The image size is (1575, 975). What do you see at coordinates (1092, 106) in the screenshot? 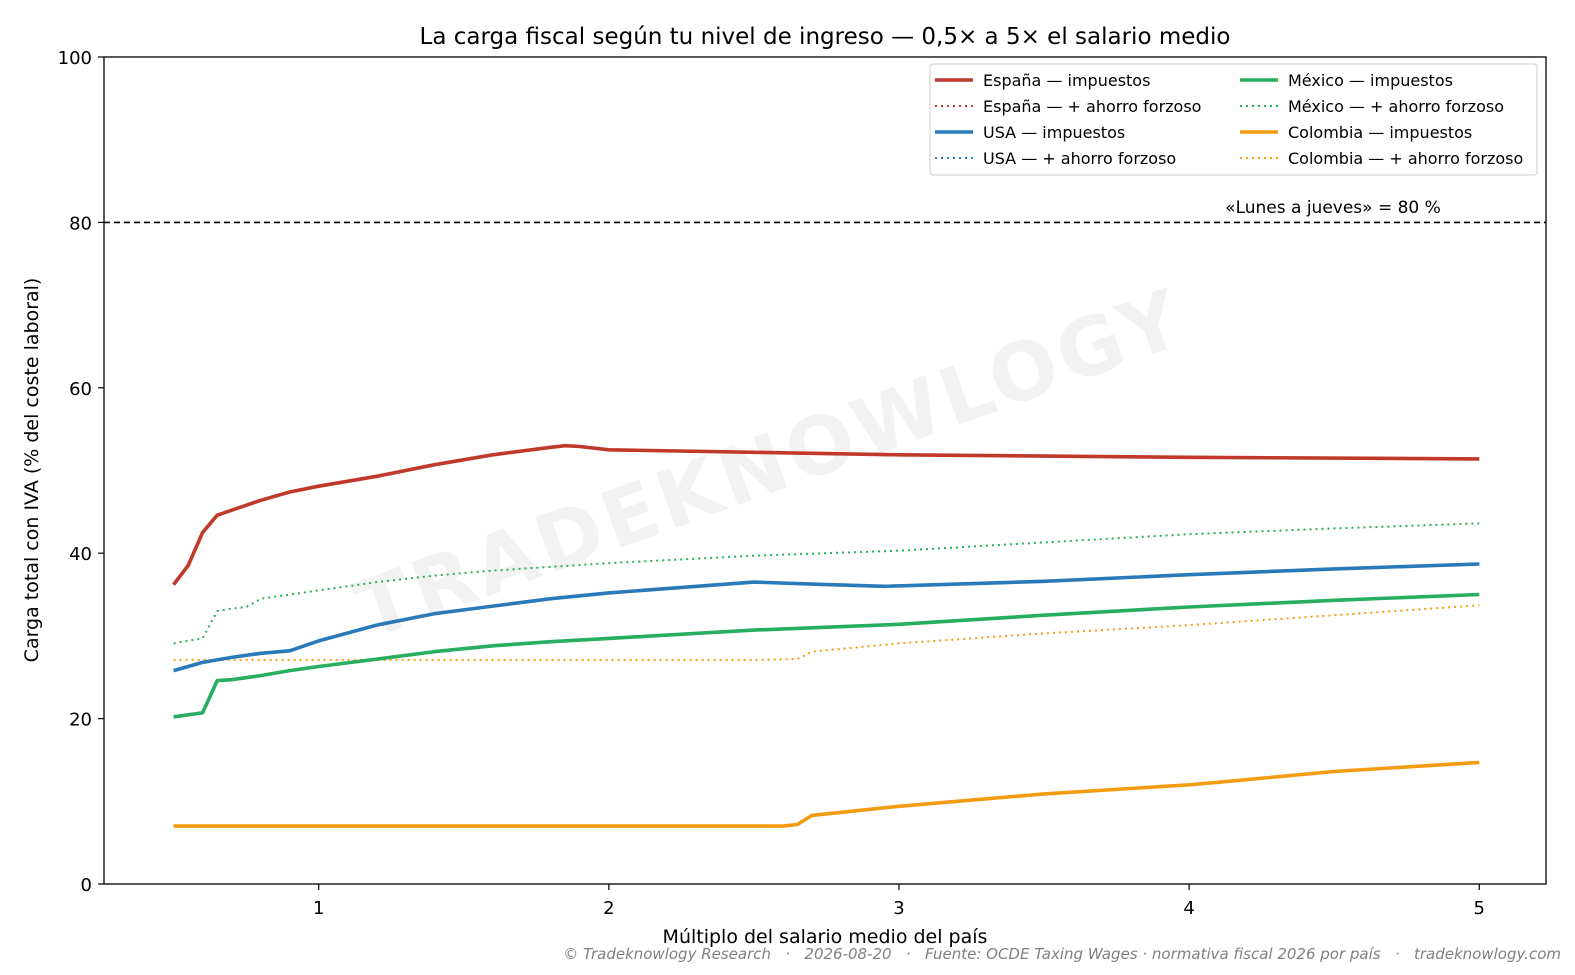
I see `legend-label-espana-ahorro-forzoso: España — + ahorro forzoso` at bounding box center [1092, 106].